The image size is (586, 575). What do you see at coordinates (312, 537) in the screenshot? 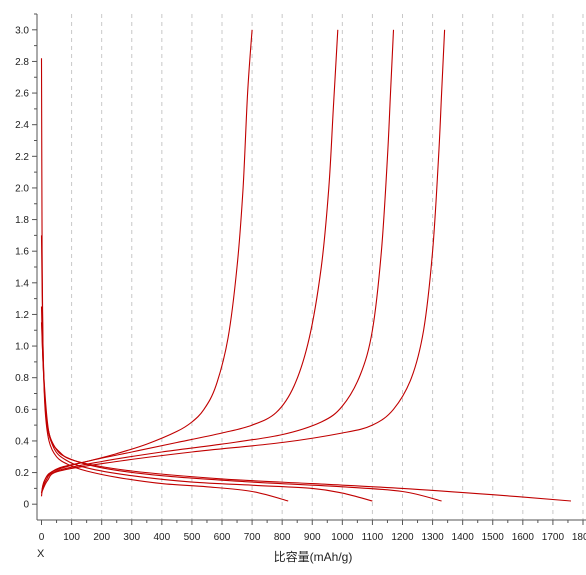
I see `x-tick-label: 900` at bounding box center [312, 537].